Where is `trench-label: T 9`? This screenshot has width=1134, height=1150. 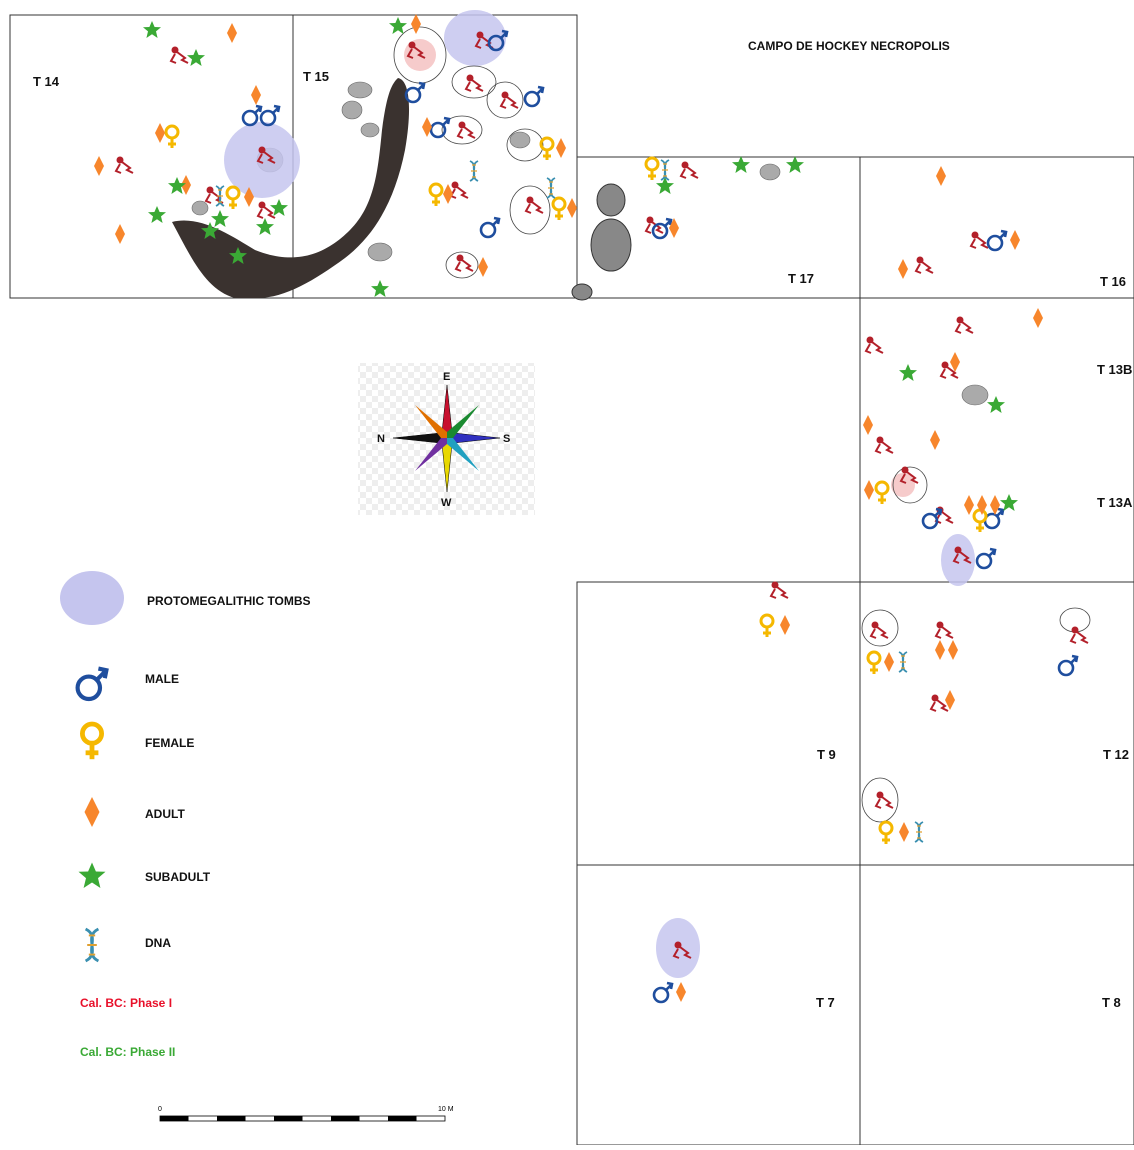
trench-label: T 9 is located at coordinates (826, 754).